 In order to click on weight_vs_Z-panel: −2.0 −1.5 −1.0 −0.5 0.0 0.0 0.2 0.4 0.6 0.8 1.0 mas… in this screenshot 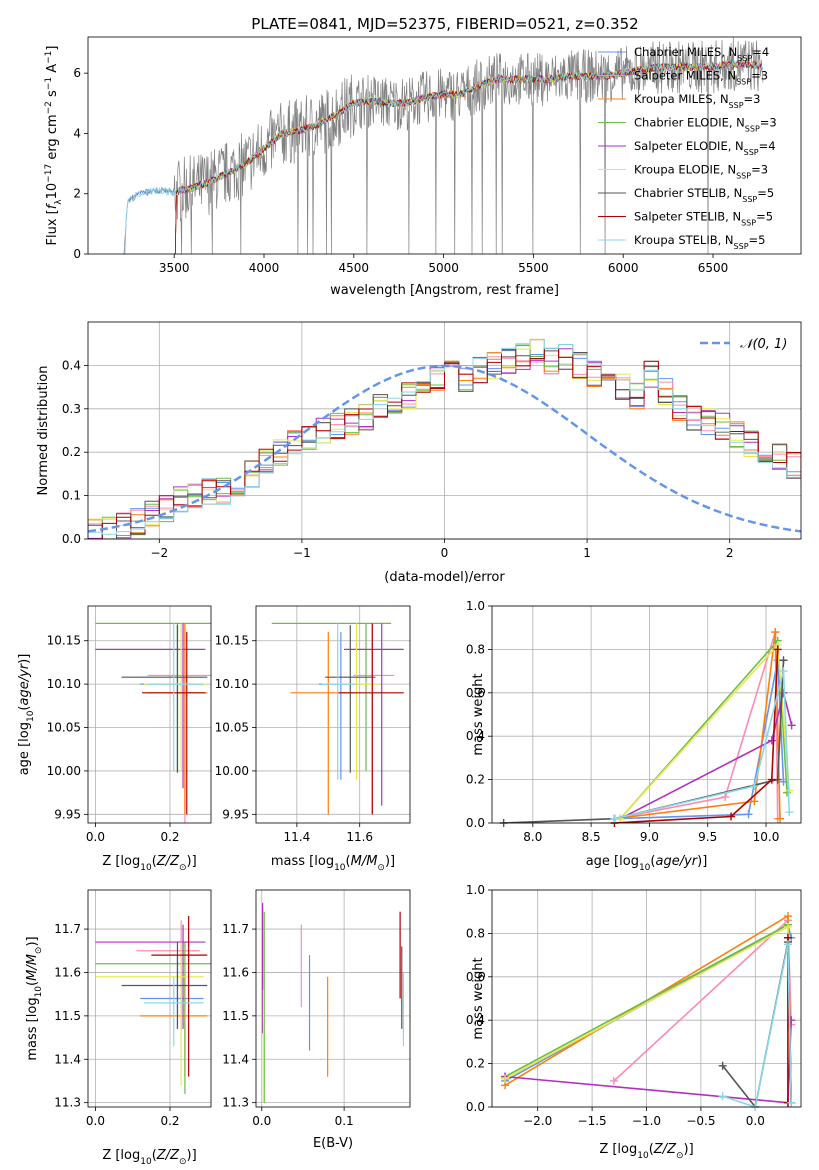, I will do `click(634, 1022)`.